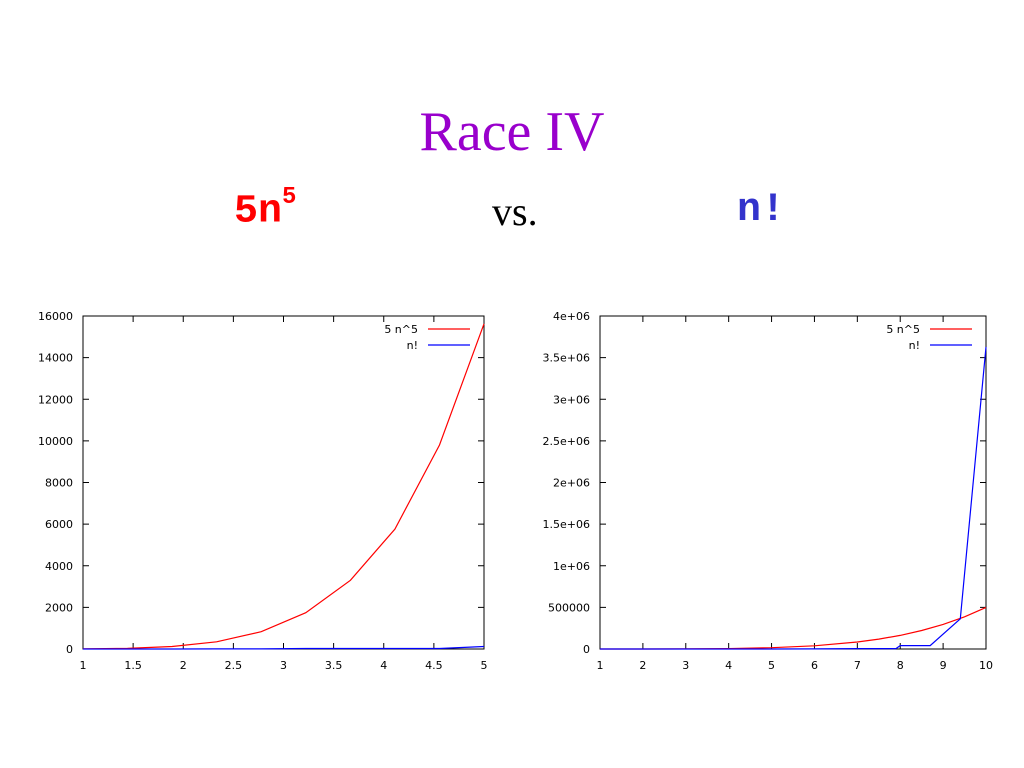 The image size is (1024, 768). What do you see at coordinates (59, 483) in the screenshot?
I see `y-tick-label: 8000` at bounding box center [59, 483].